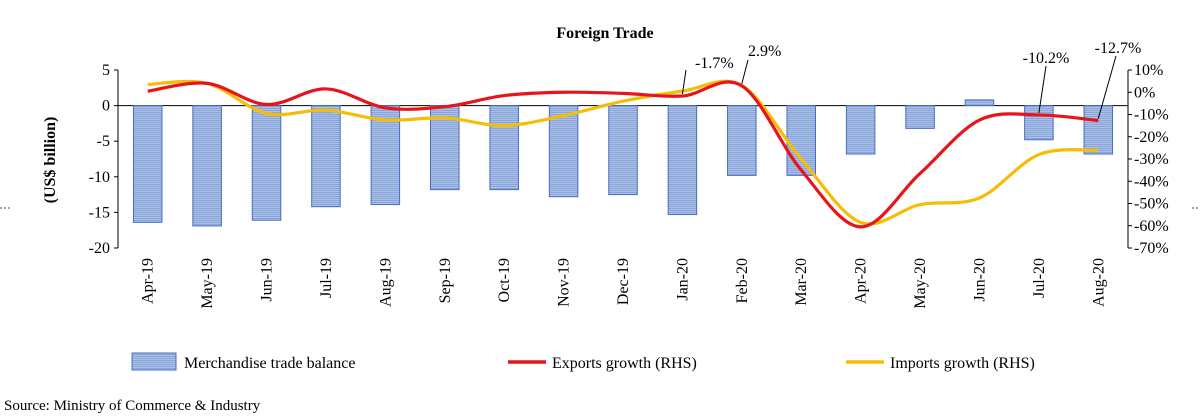  I want to click on y-left-tick-label: -5, so click(103, 141).